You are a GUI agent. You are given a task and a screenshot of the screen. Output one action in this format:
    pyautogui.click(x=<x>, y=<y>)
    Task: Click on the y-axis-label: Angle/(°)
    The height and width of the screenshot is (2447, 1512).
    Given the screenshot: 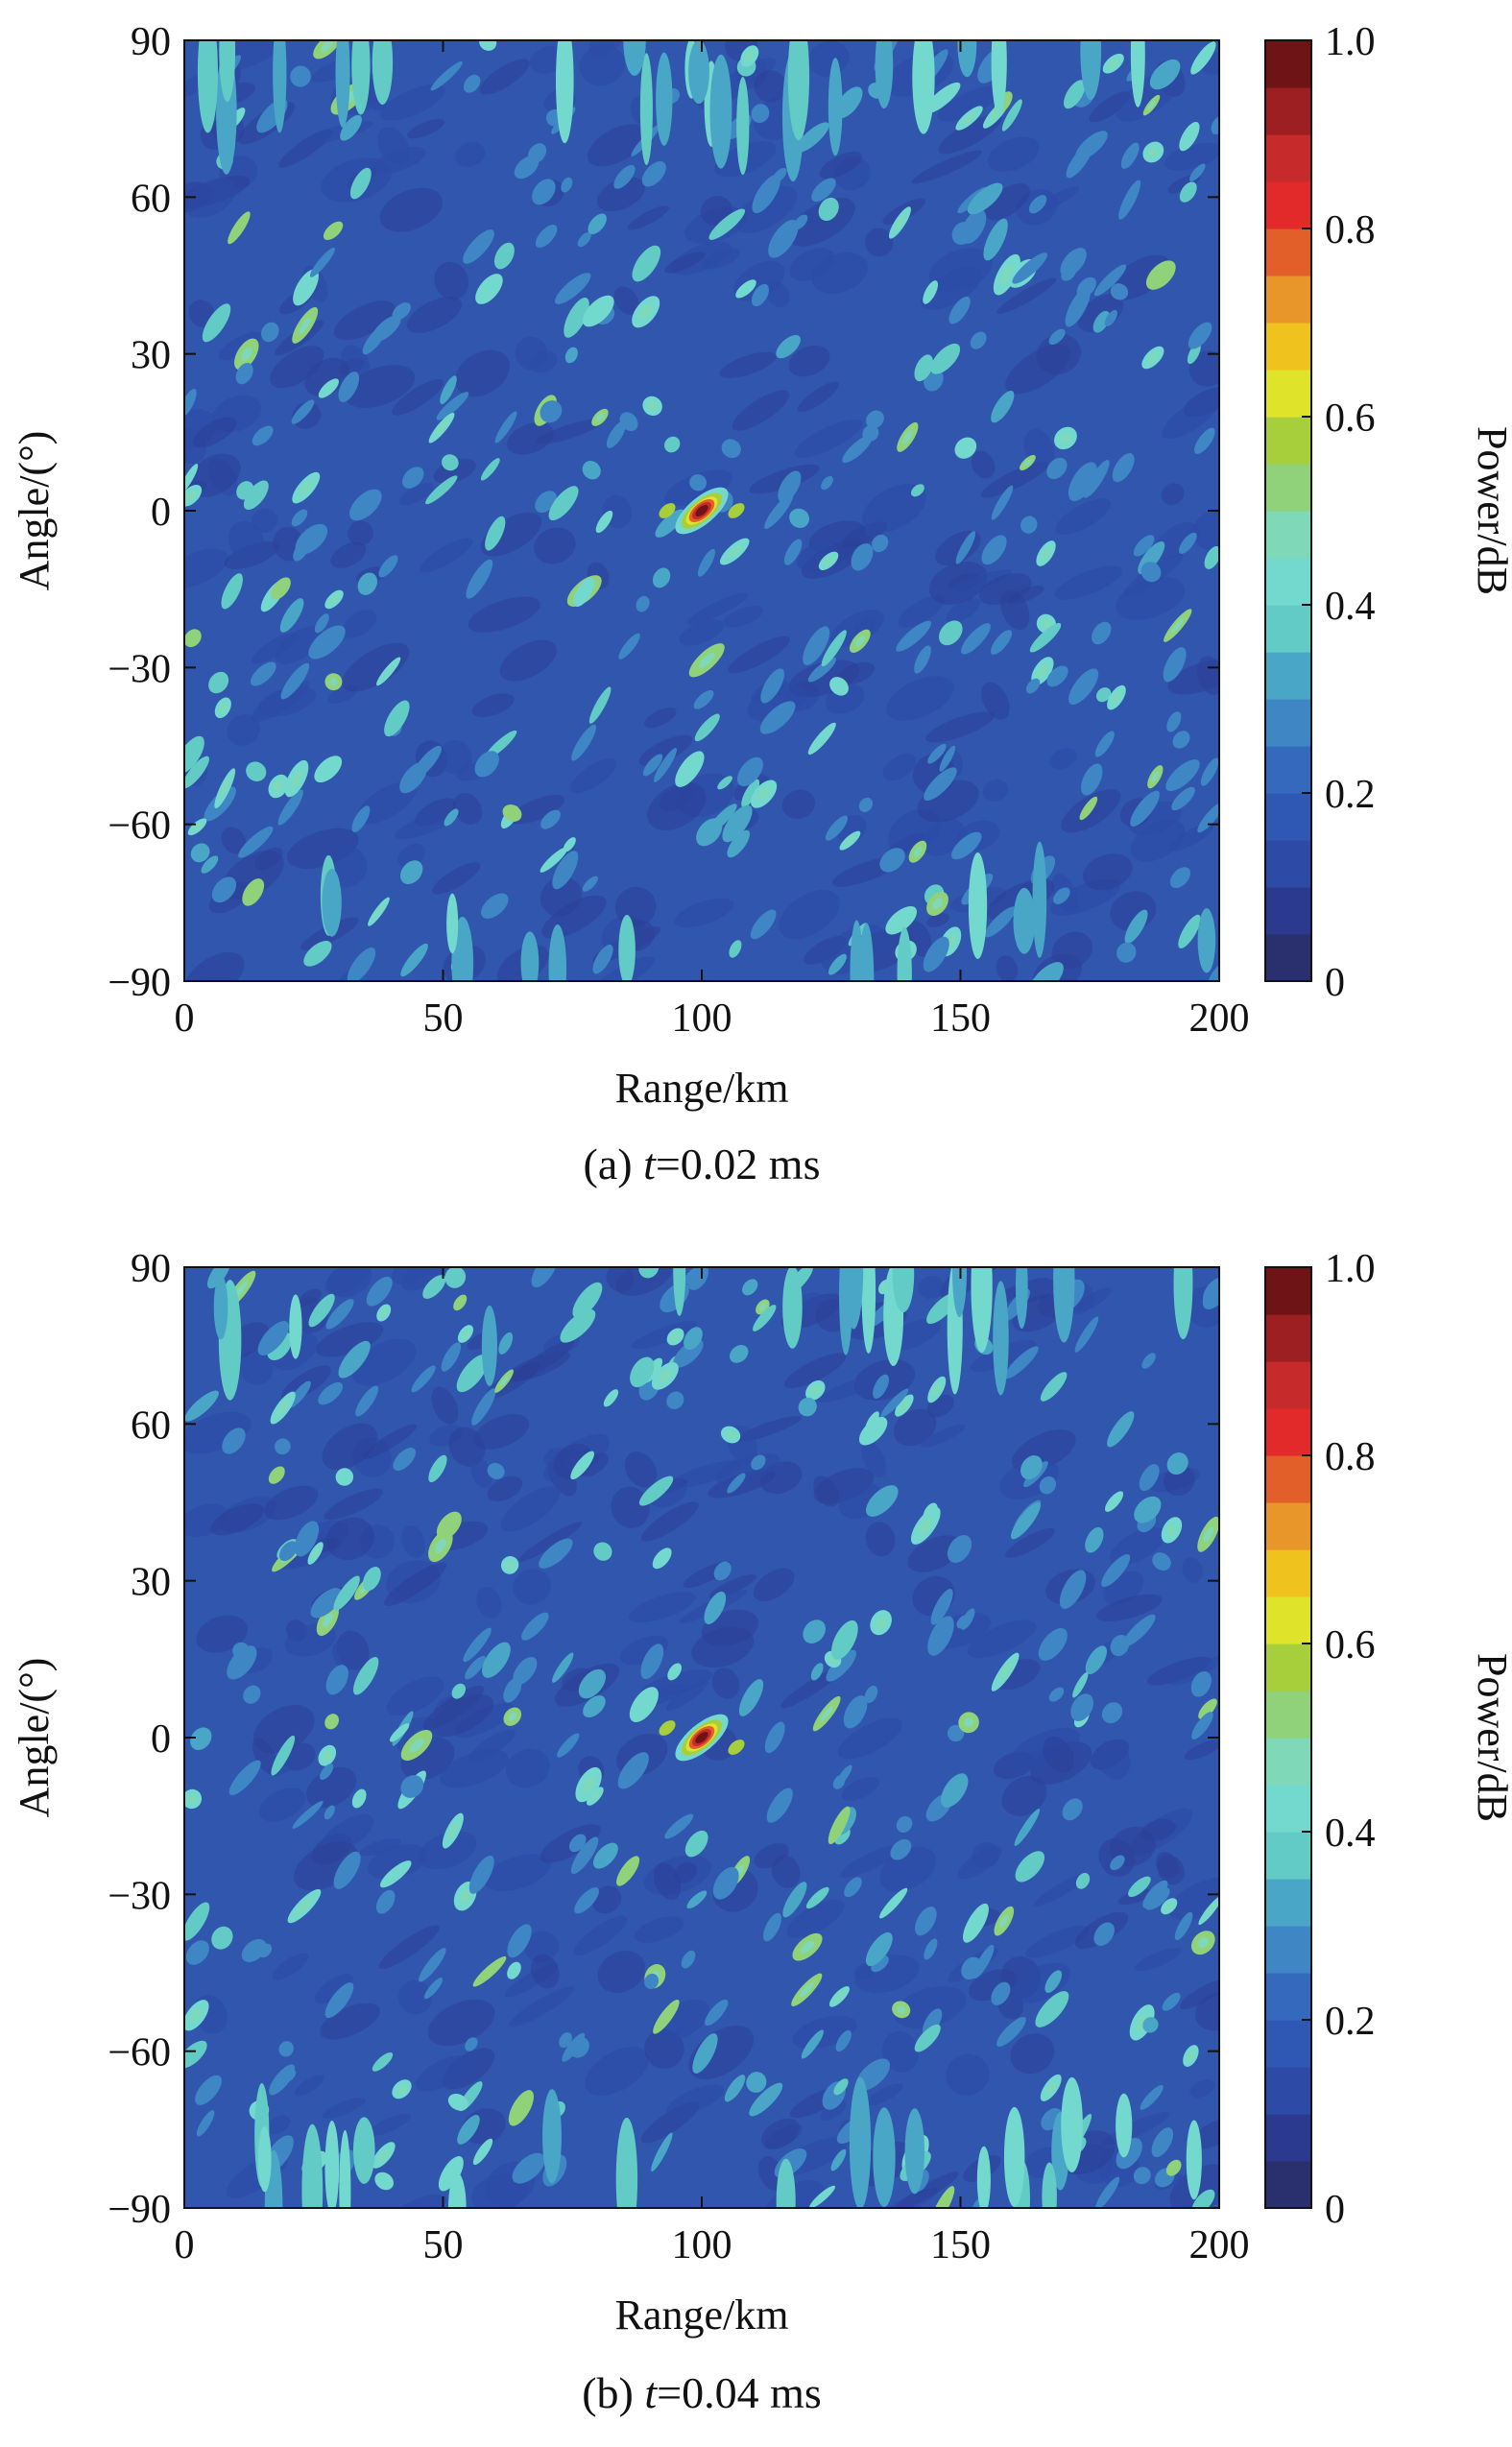 What is the action you would take?
    pyautogui.click(x=34, y=511)
    